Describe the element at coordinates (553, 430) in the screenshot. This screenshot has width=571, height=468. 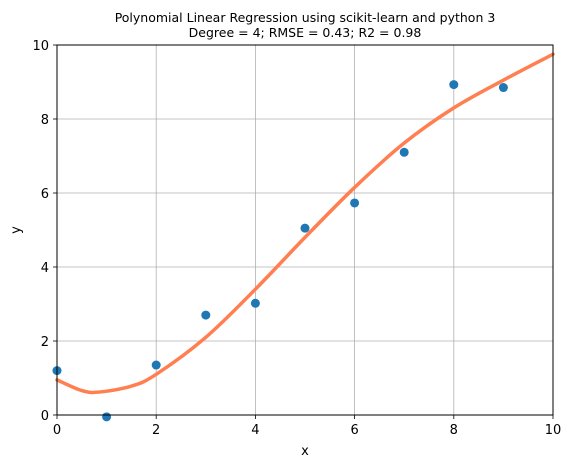
I see `x-tick-label: 10` at that location.